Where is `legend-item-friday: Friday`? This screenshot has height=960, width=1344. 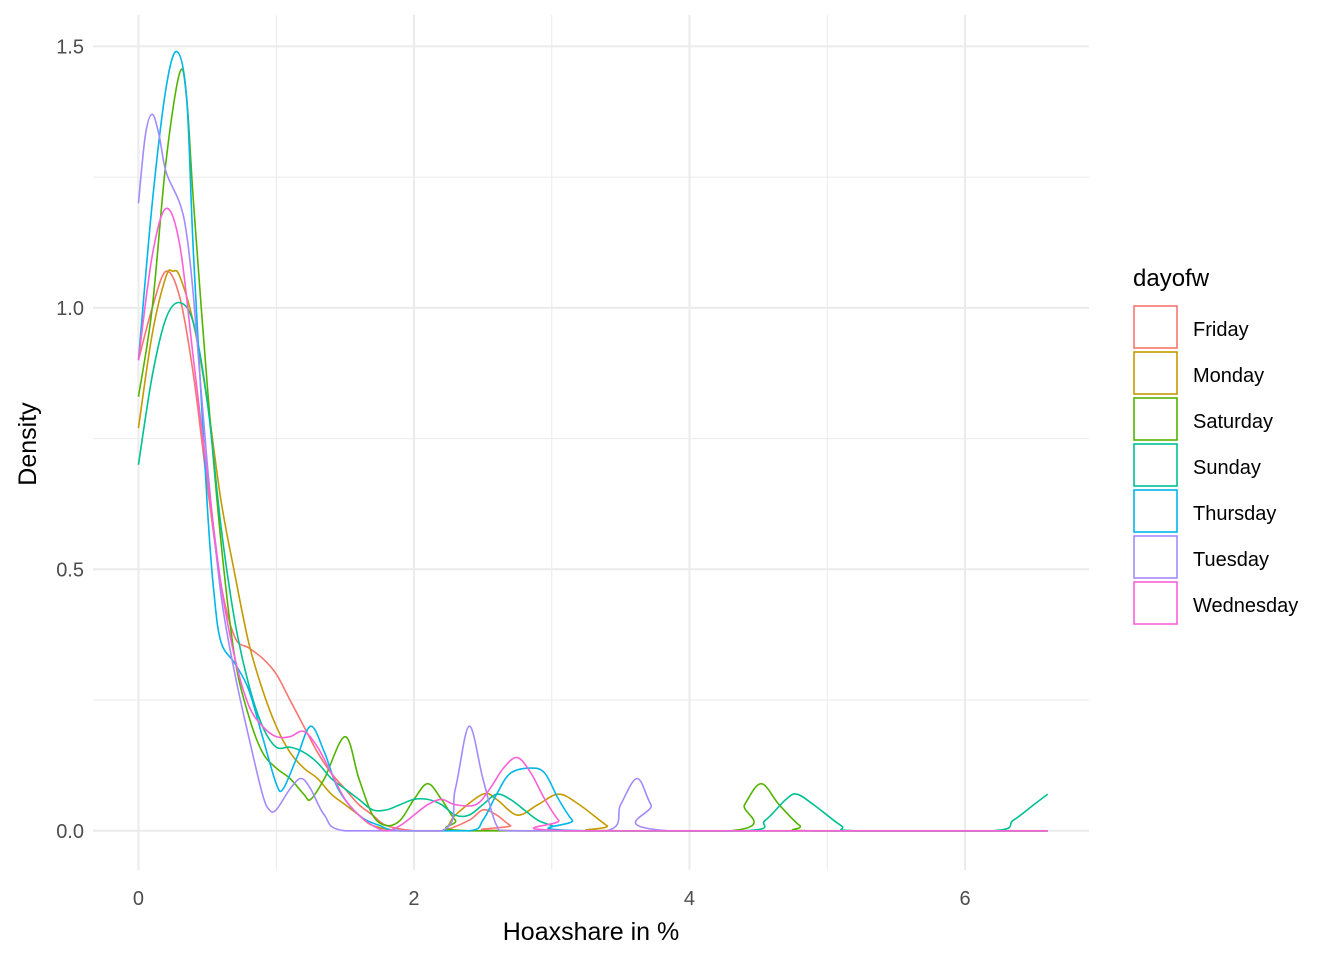 legend-item-friday: Friday is located at coordinates (1191, 327).